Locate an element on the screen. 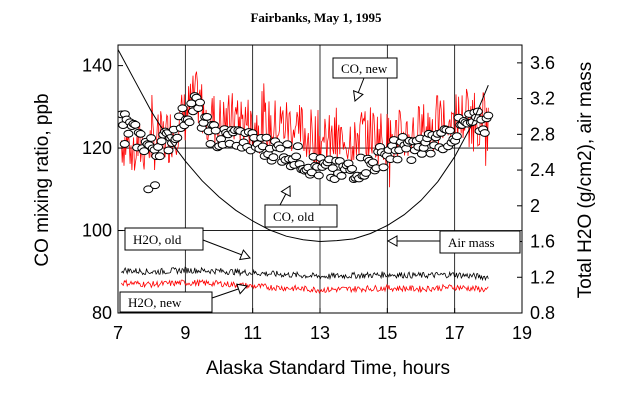 Image resolution: width=640 pixels, height=420 pixels. x-tick-label: 19 is located at coordinates (522, 333).